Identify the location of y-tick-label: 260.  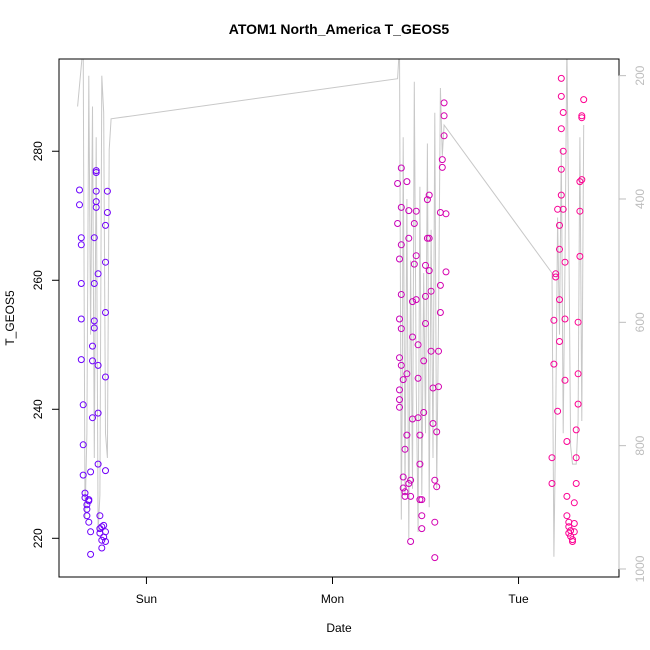
(38, 280).